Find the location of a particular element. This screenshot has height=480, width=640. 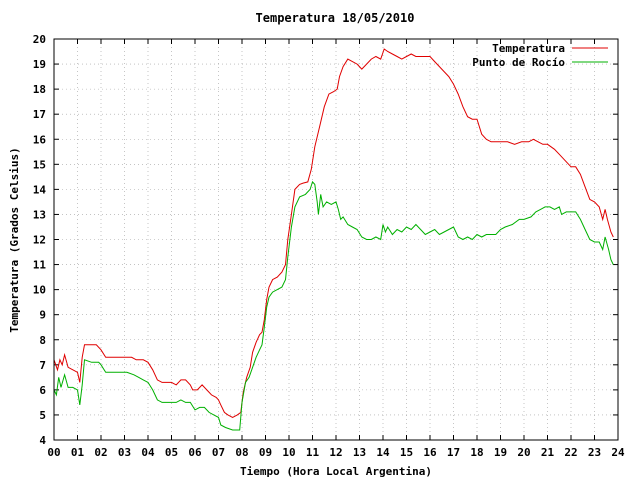

x-tick-label: 05 is located at coordinates (171, 452).